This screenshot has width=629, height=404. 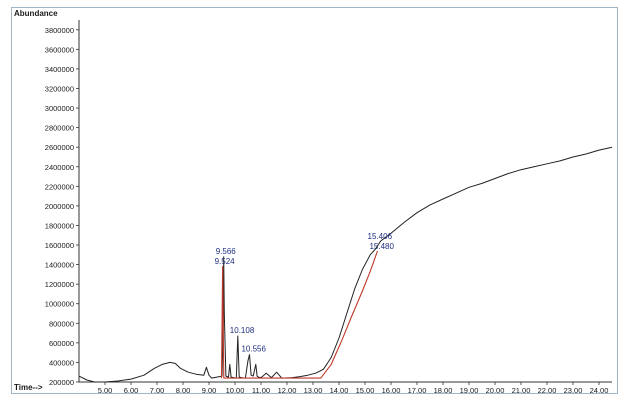 What do you see at coordinates (59, 167) in the screenshot?
I see `y-tick-label: 2400000` at bounding box center [59, 167].